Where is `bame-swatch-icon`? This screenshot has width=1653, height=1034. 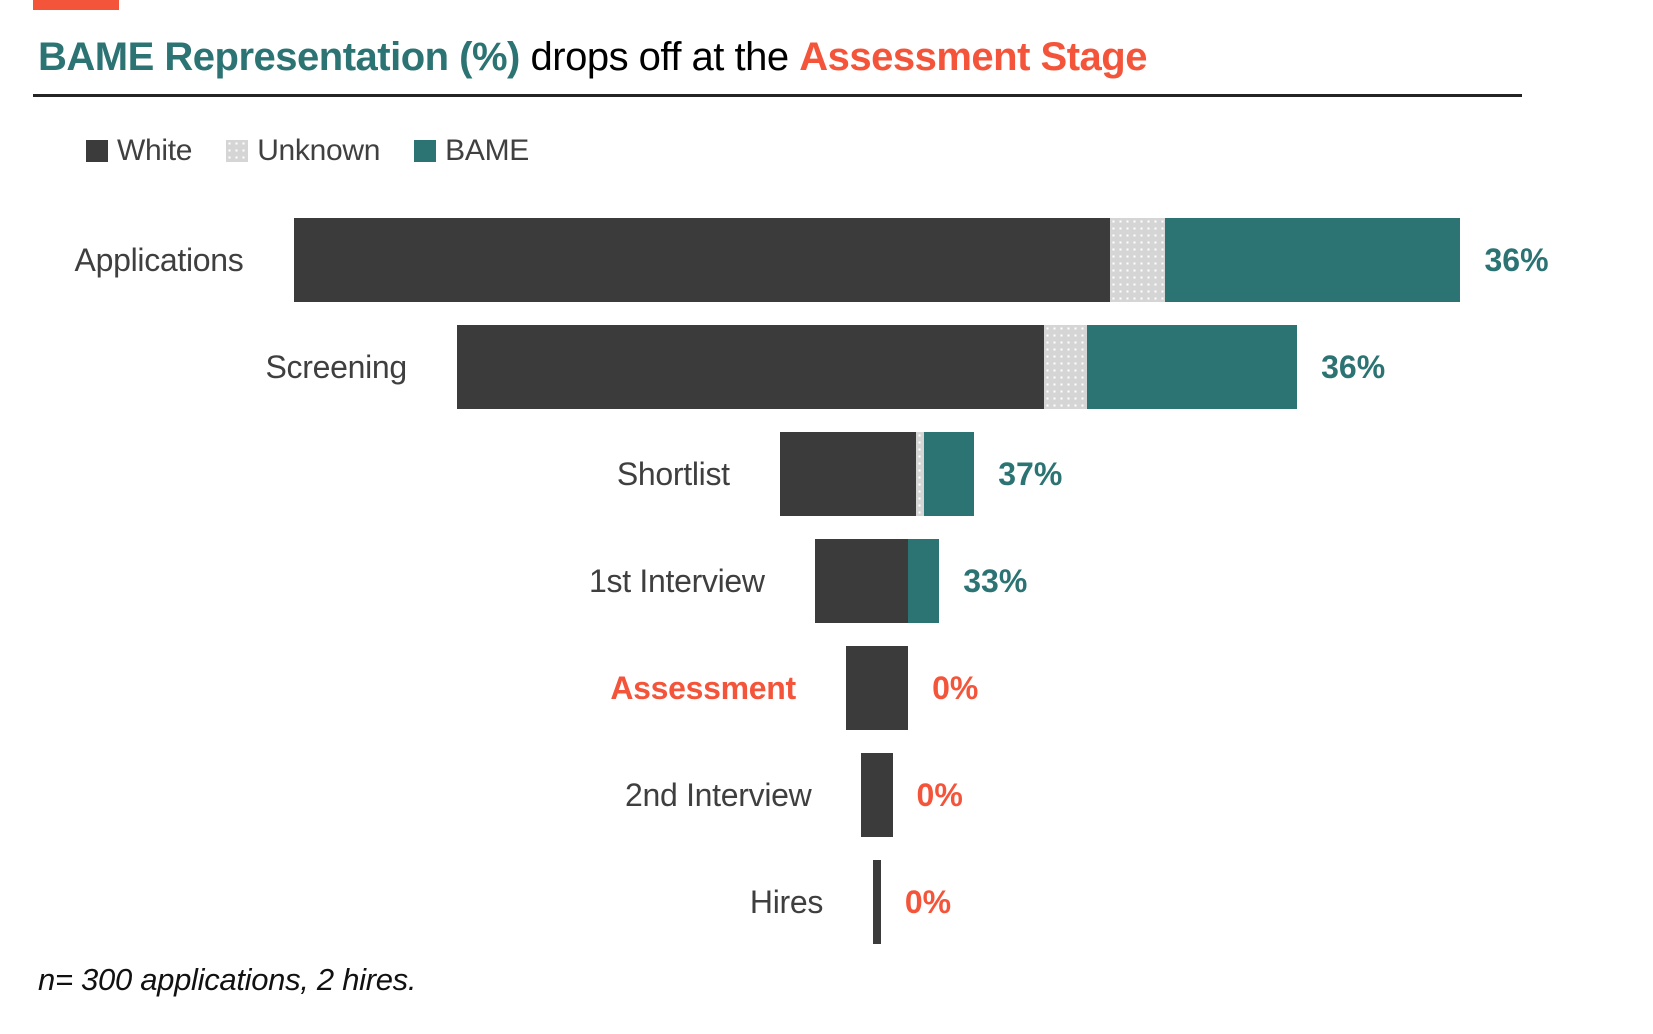
bame-swatch-icon is located at coordinates (425, 151).